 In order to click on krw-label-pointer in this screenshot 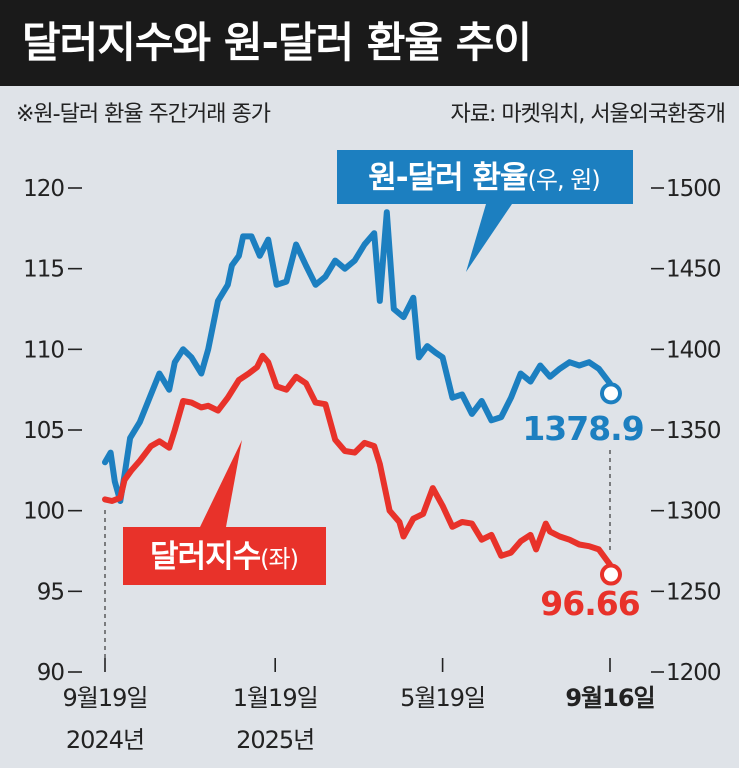, I will do `click(489, 238)`.